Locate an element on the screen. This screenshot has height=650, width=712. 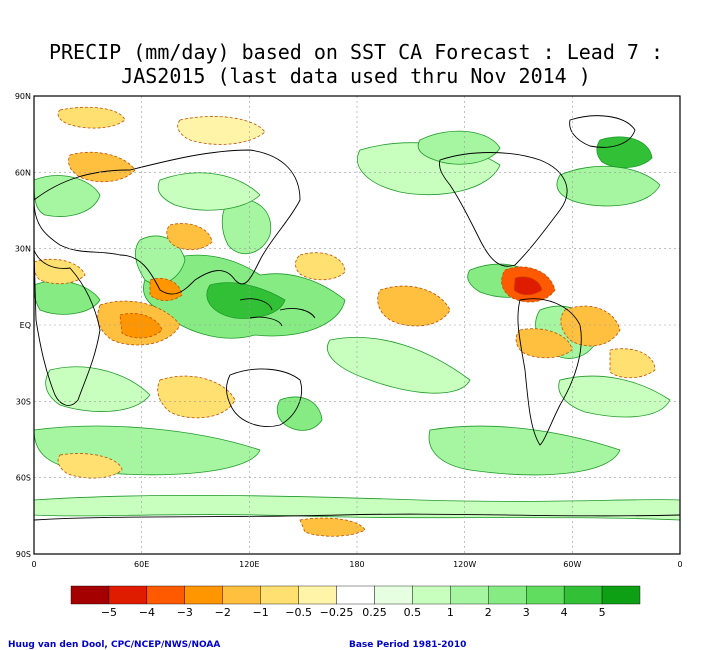
wet-region-australia-east is located at coordinates (299, 413).